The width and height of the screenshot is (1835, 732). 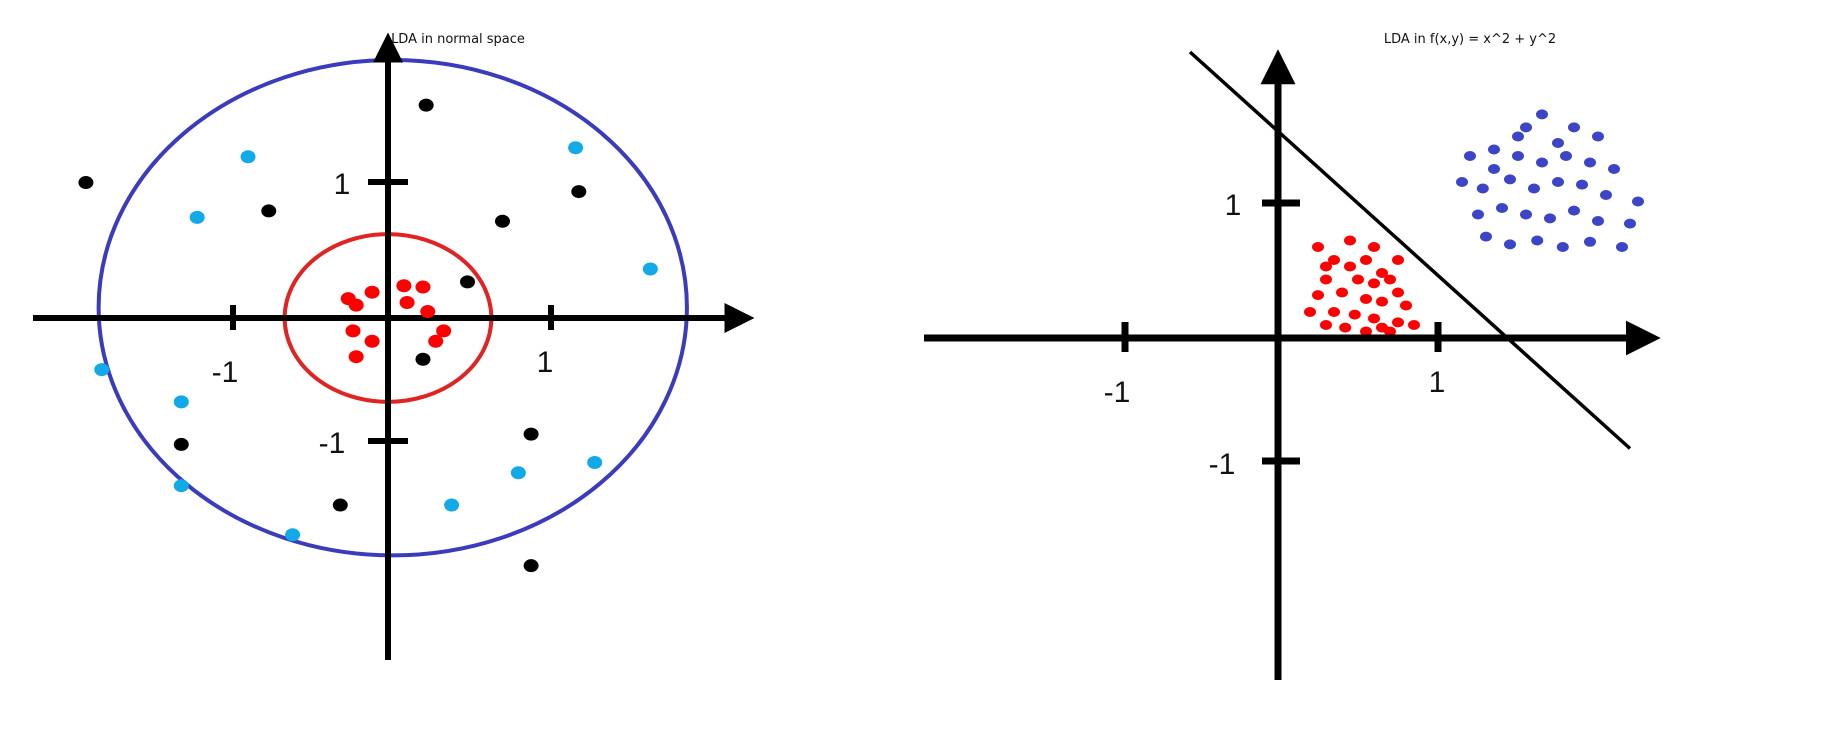 I want to click on right-shapes, so click(x=1410, y=250).